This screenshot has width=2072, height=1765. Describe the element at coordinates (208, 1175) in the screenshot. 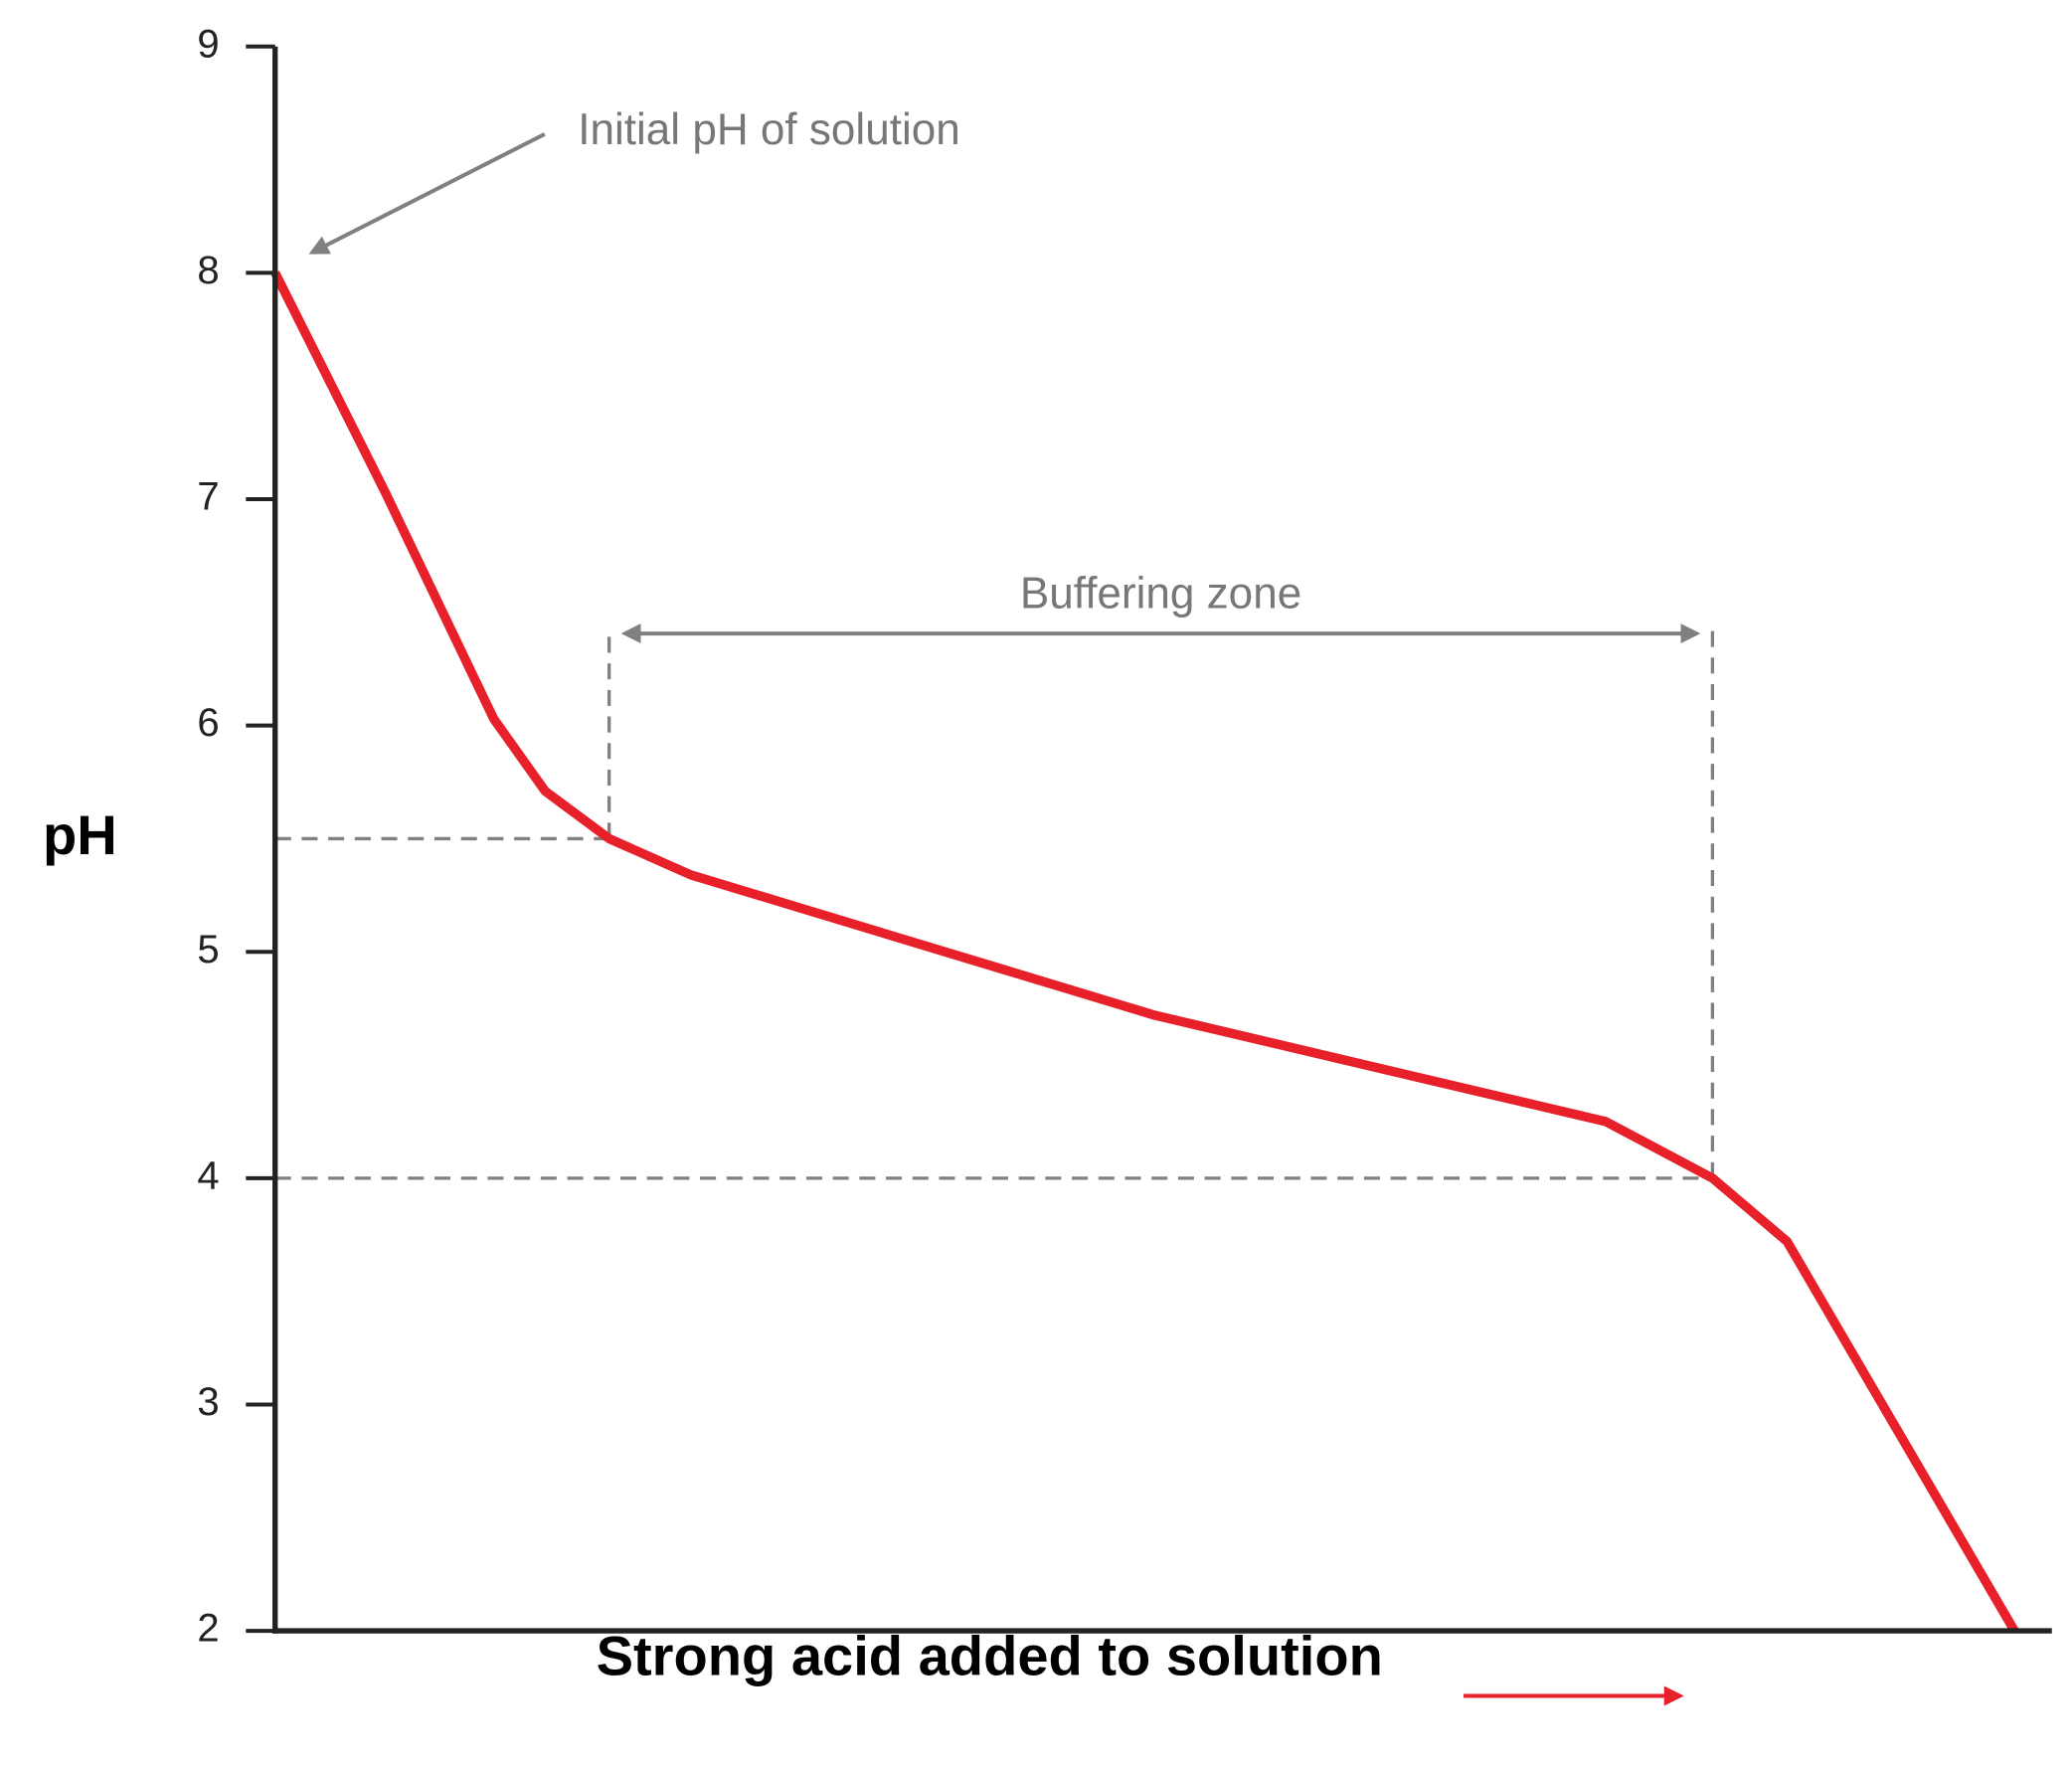

I see `y-tick-label: 4` at that location.